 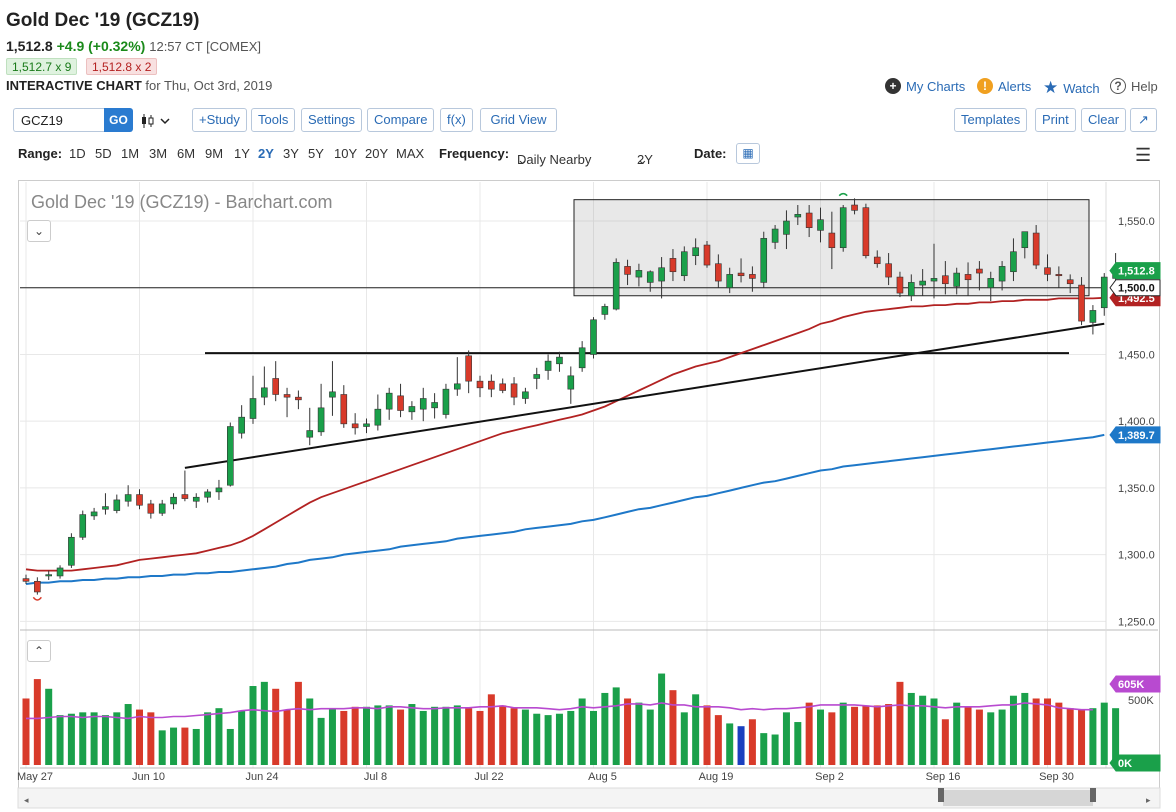 What do you see at coordinates (1055, 120) in the screenshot?
I see `print-button: Print` at bounding box center [1055, 120].